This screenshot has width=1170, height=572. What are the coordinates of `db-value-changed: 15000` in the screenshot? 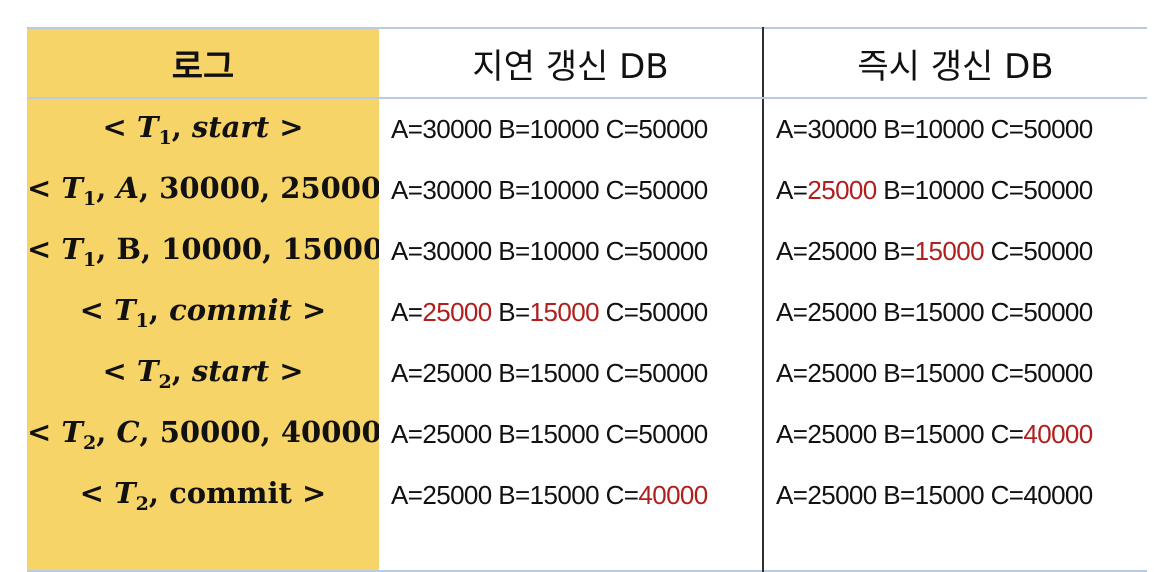 It's located at (564, 312).